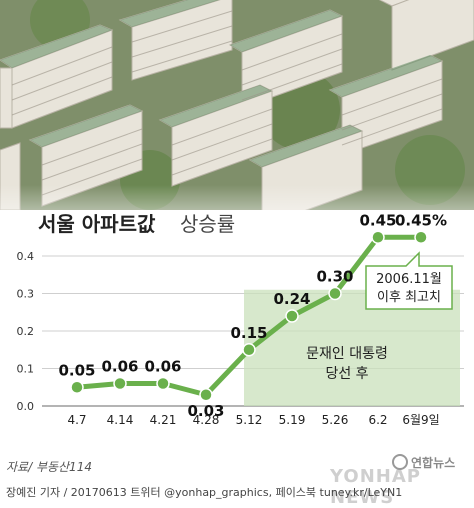 This screenshot has height=508, width=474. Describe the element at coordinates (26, 406) in the screenshot. I see `y-tick-label: 0.0` at that location.